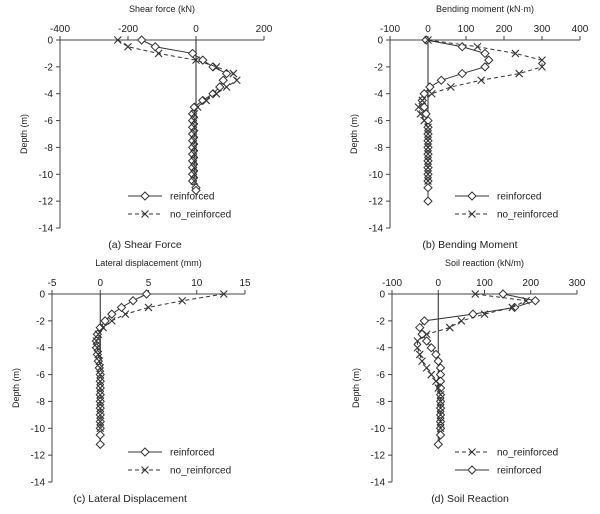  Describe the element at coordinates (577, 283) in the screenshot. I see `x-tick-label: 300` at that location.